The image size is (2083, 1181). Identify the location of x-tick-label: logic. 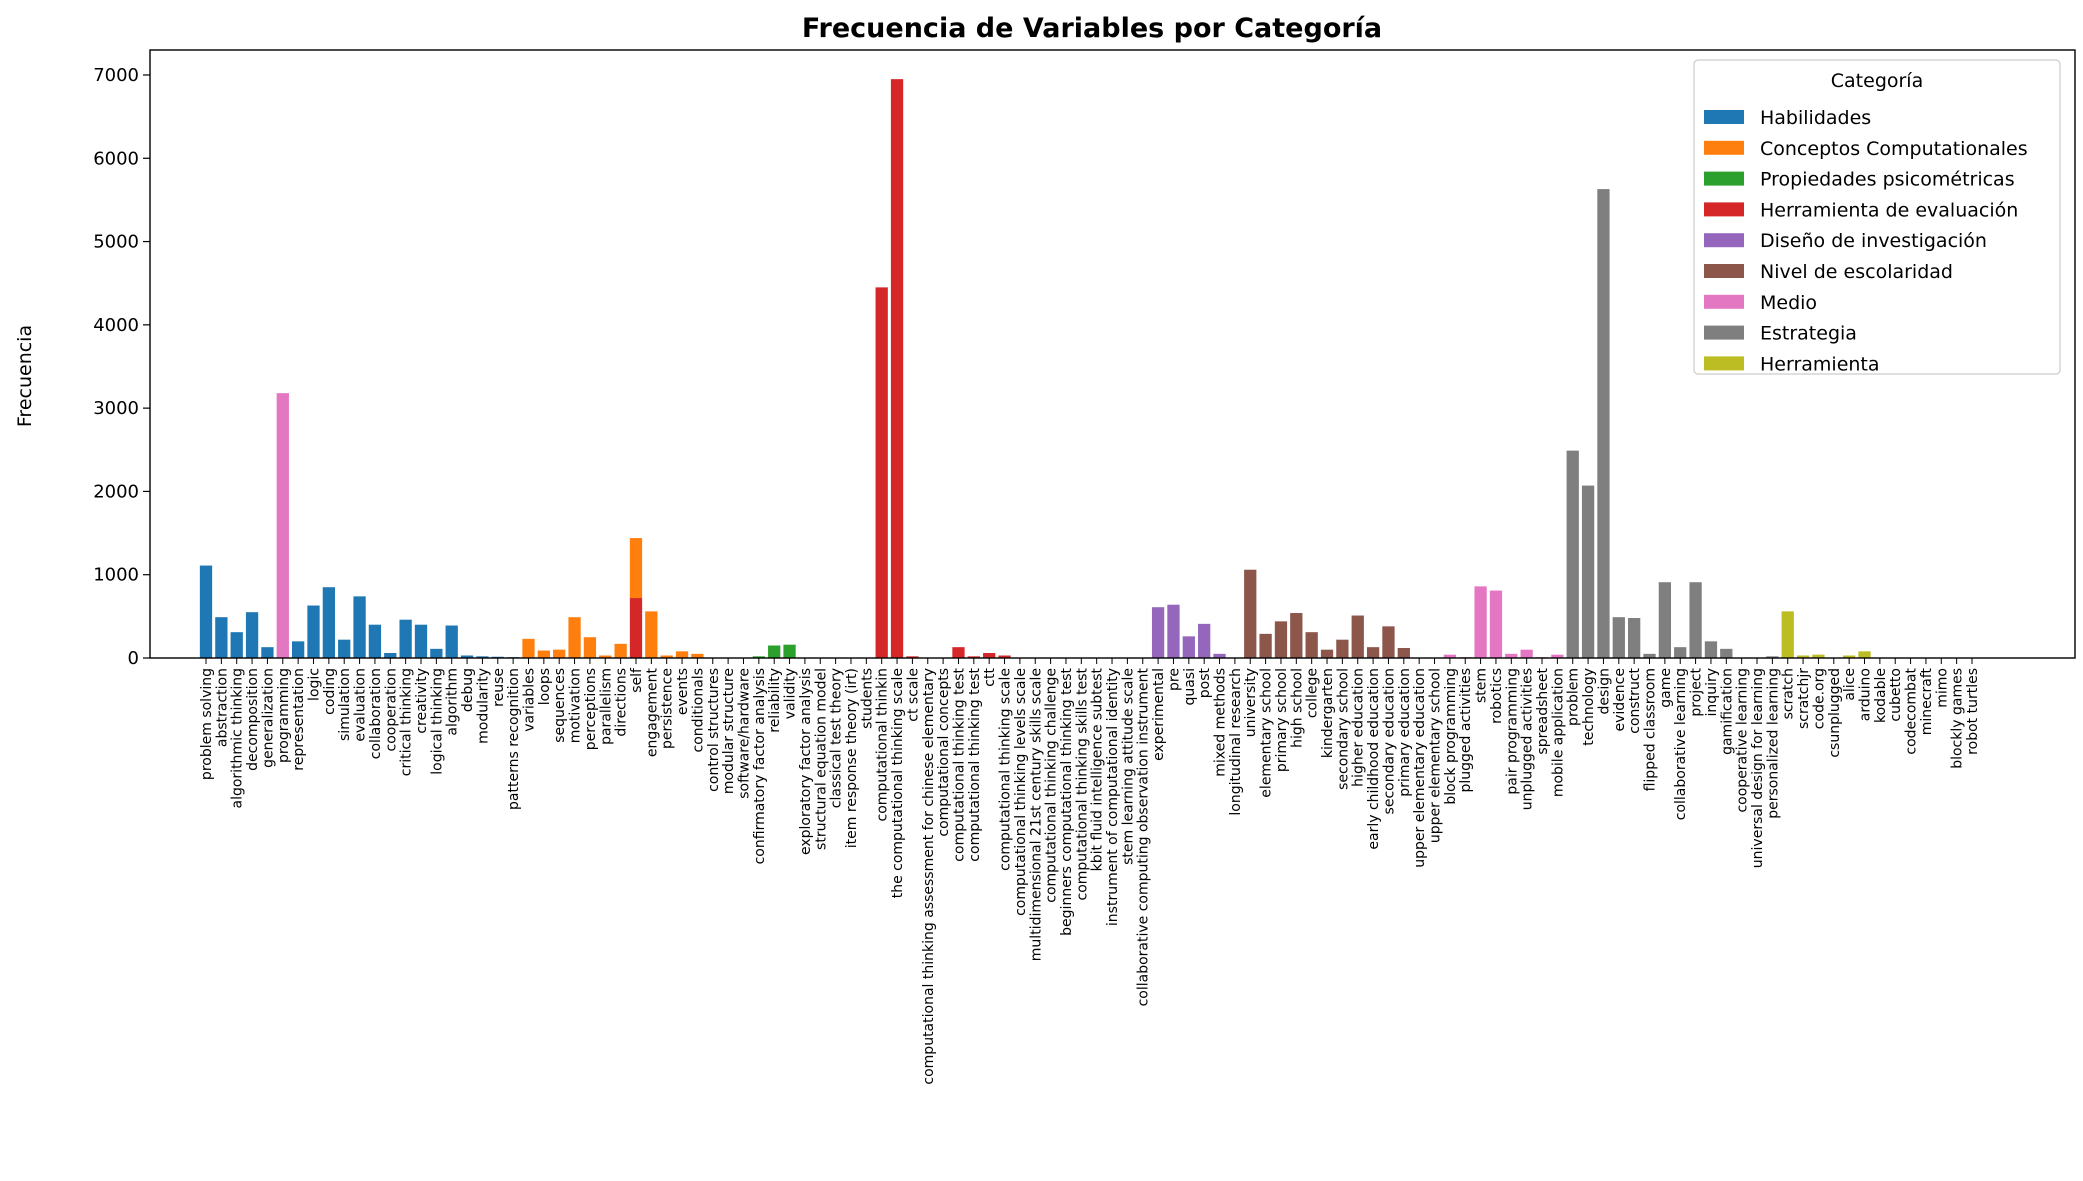
(314, 684).